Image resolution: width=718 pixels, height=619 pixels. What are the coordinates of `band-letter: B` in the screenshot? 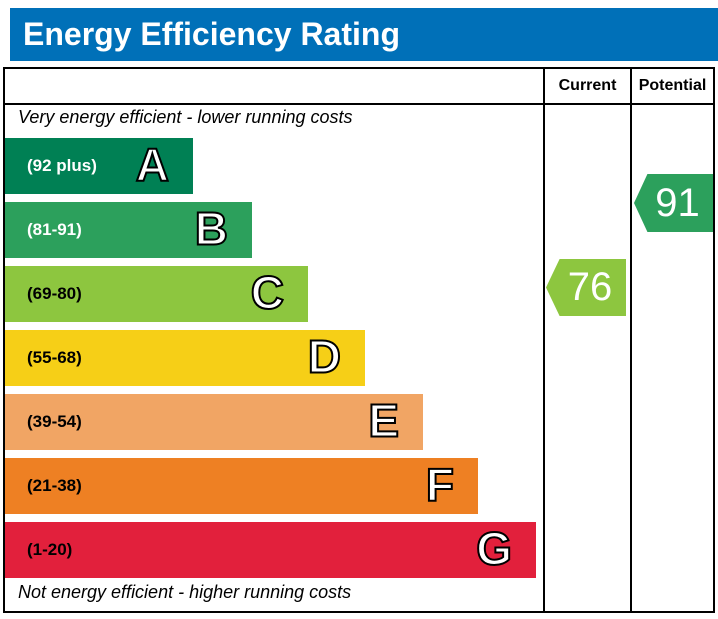 It's located at (211, 228).